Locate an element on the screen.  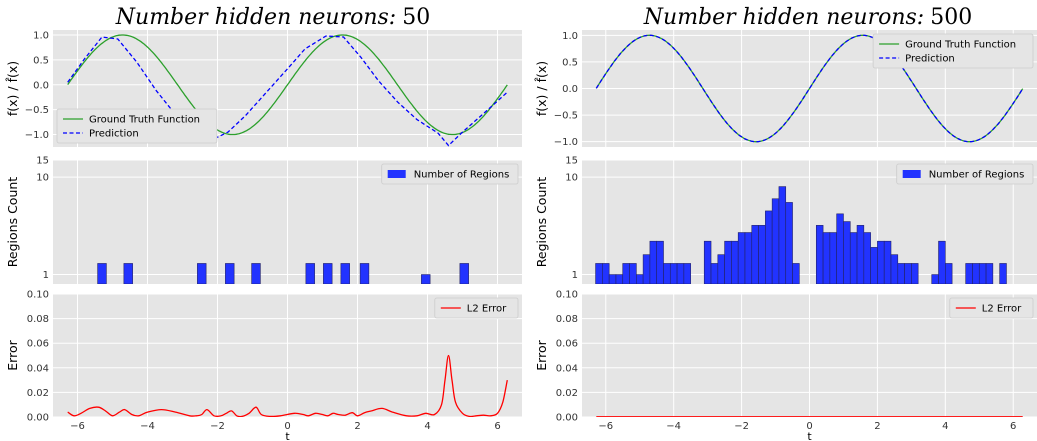
y-axis-label: f(x) / f̂(x) is located at coordinates (541, 88).